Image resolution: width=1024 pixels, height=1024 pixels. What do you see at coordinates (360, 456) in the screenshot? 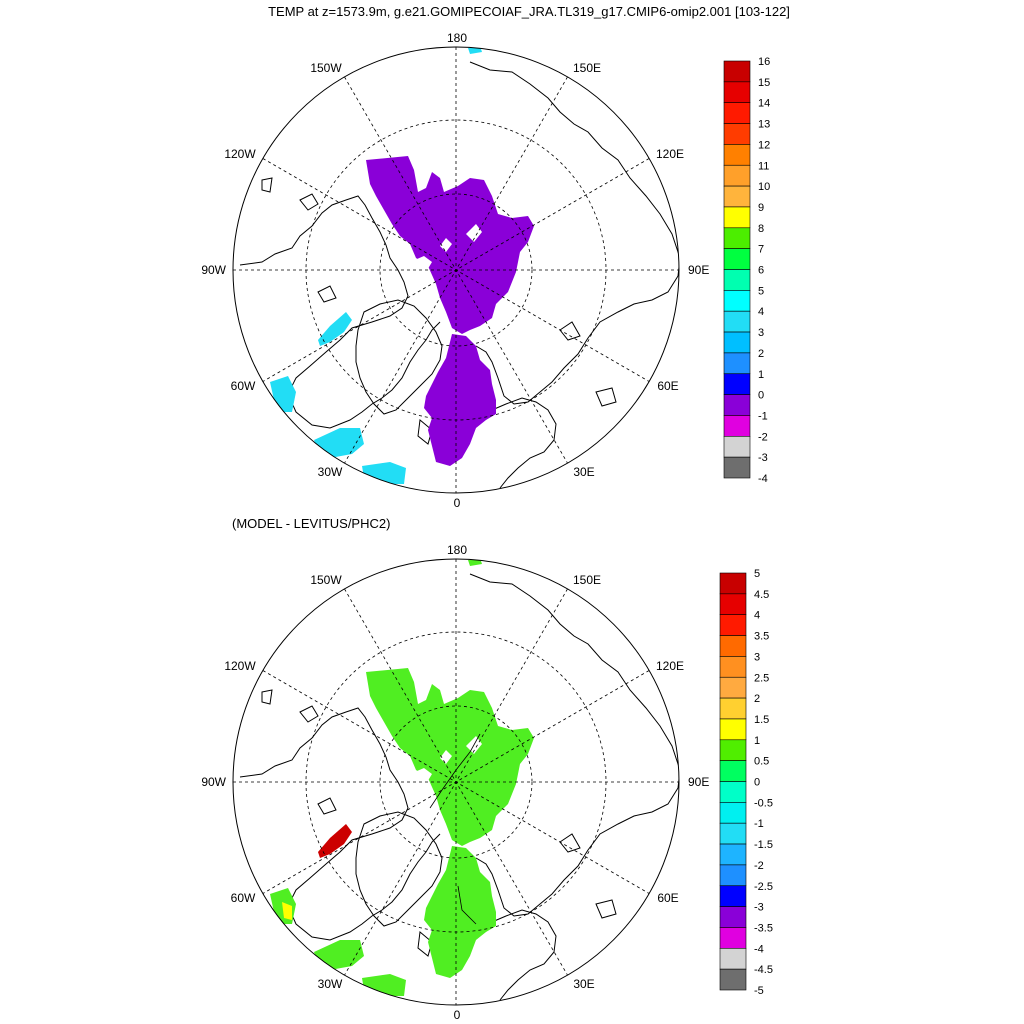
I see `field-atlantic-cyan` at bounding box center [360, 456].